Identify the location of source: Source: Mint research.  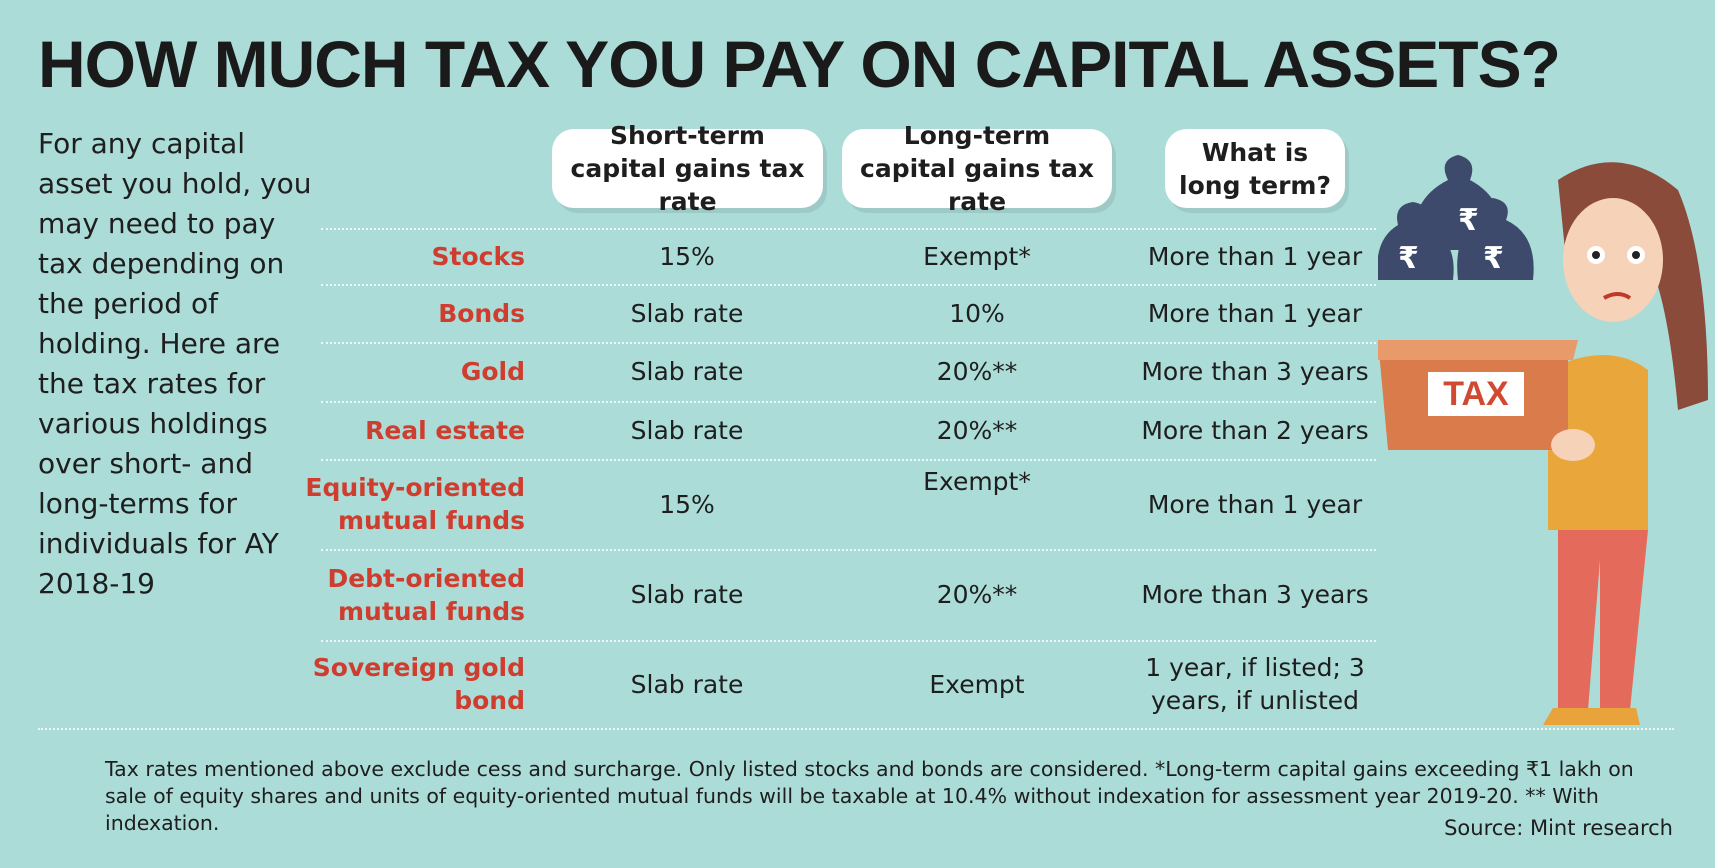
(1558, 828).